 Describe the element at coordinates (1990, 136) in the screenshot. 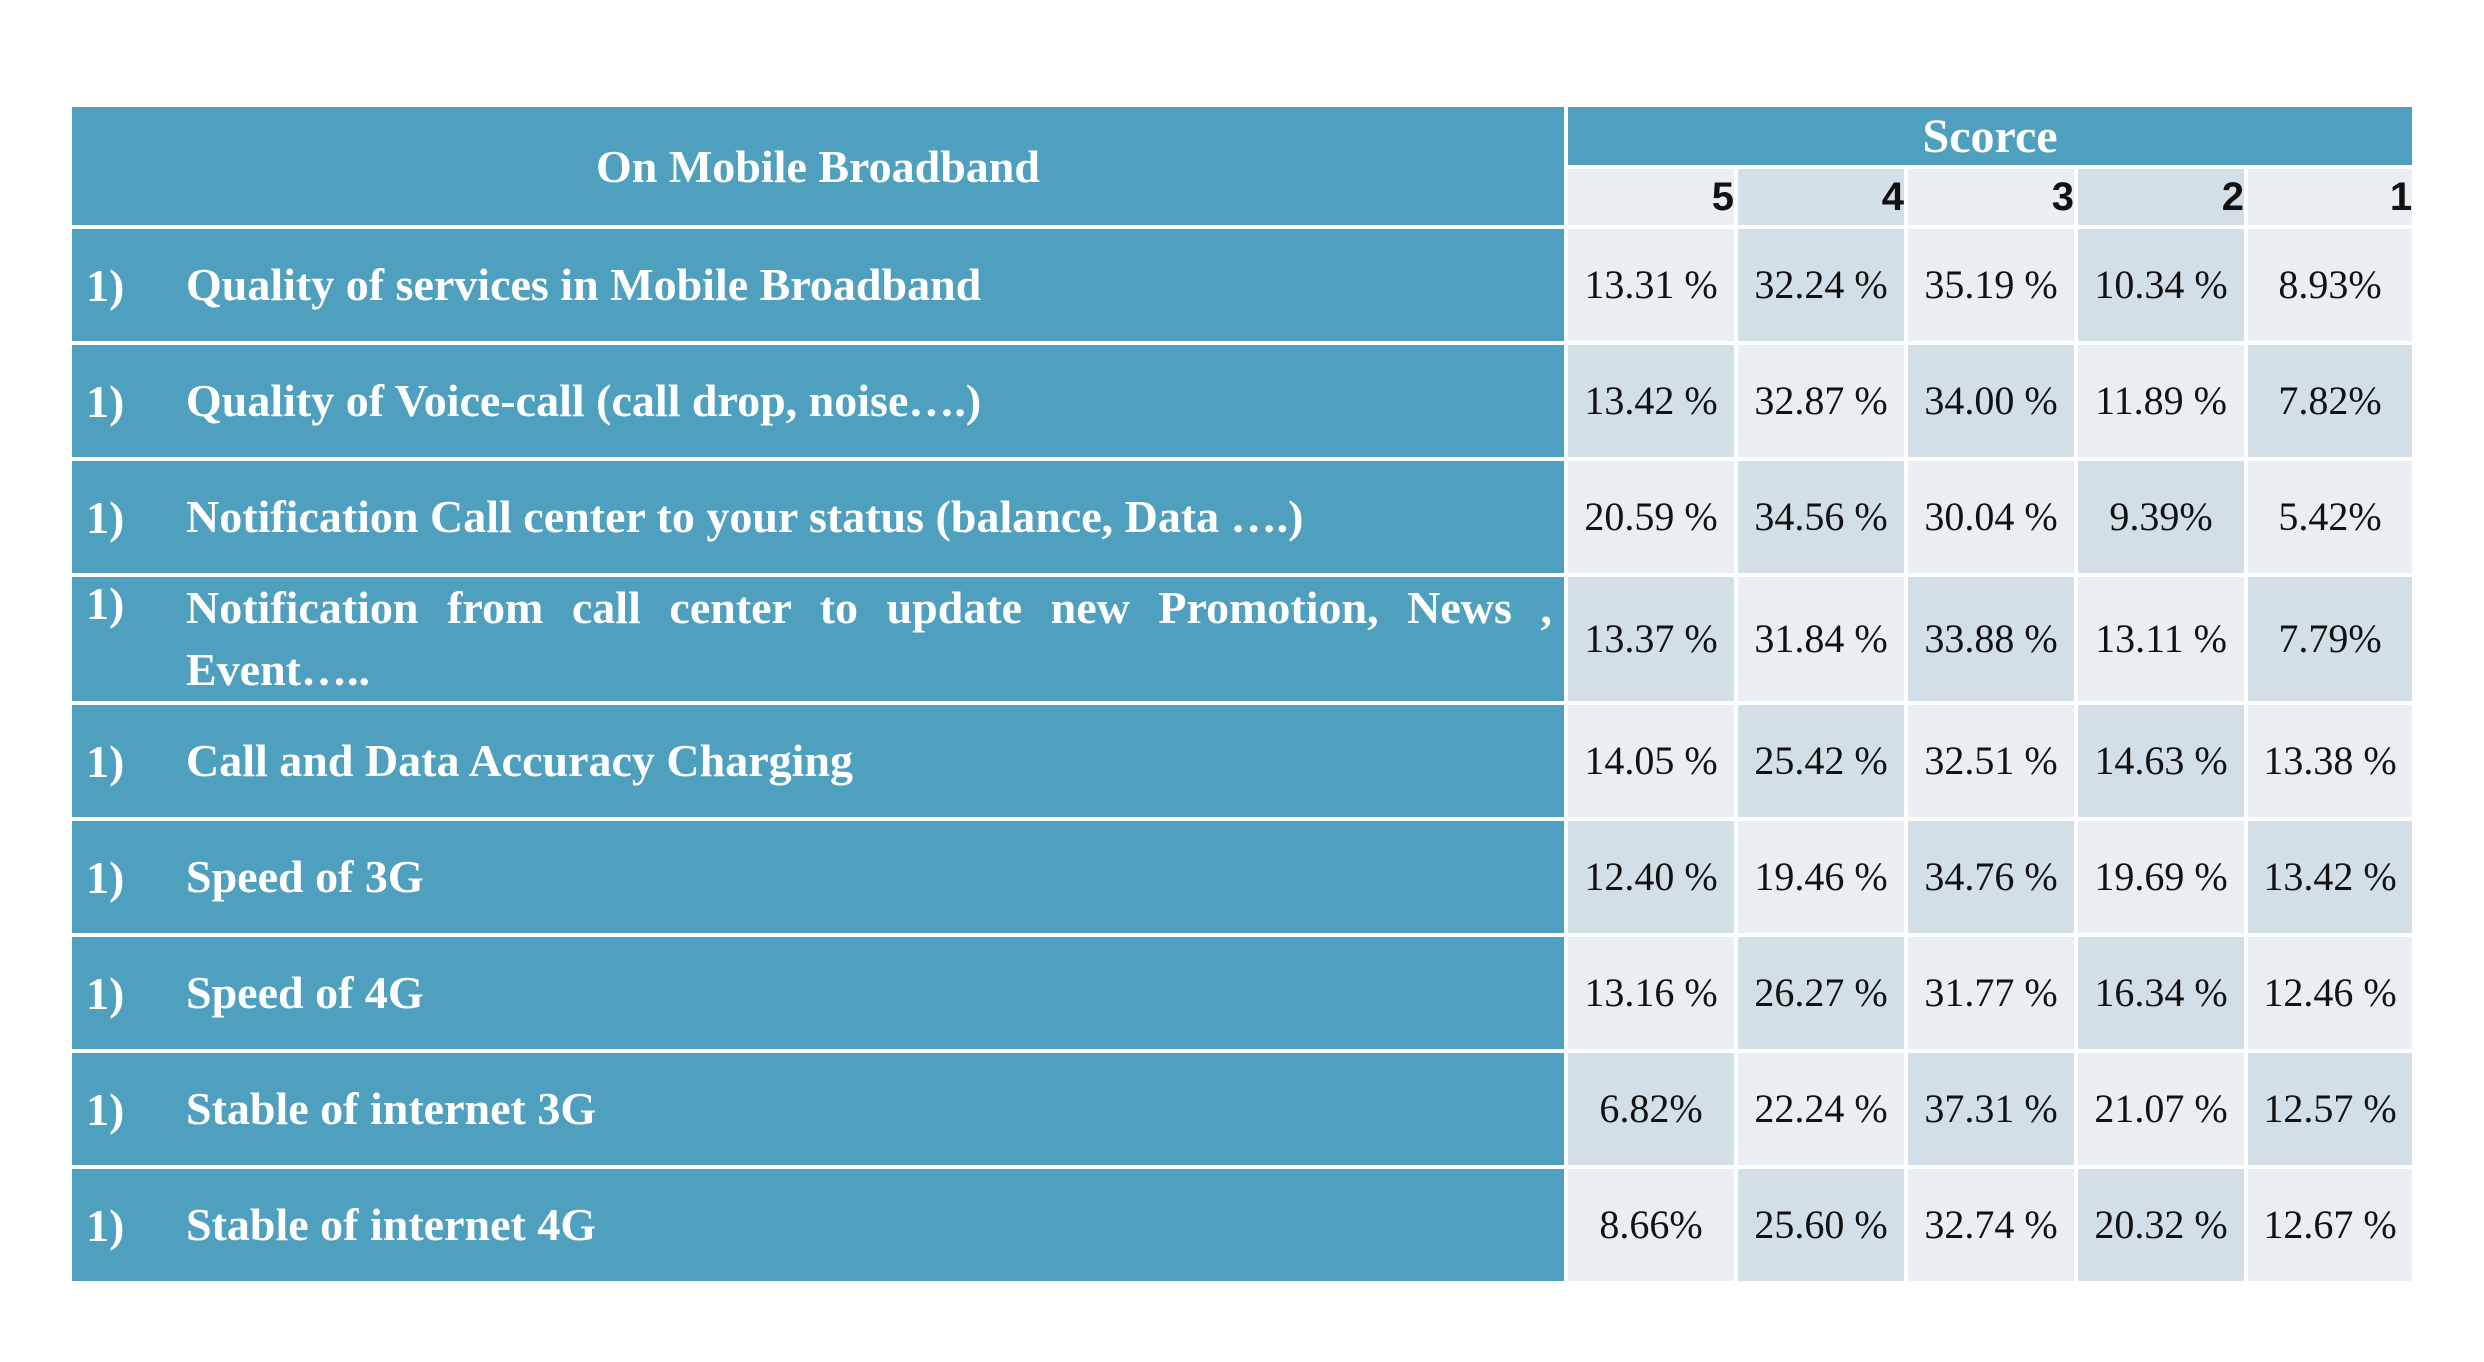

I see `score-header: Scorce` at that location.